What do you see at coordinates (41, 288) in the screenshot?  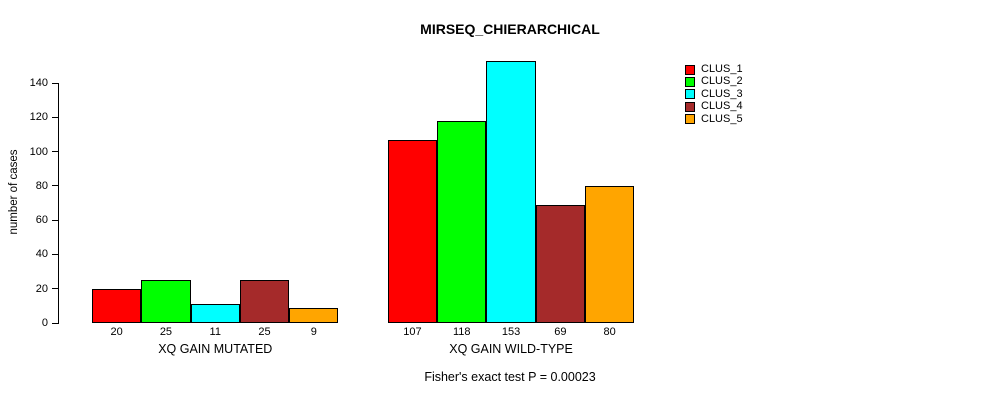 I see `y-tick-label: 20` at bounding box center [41, 288].